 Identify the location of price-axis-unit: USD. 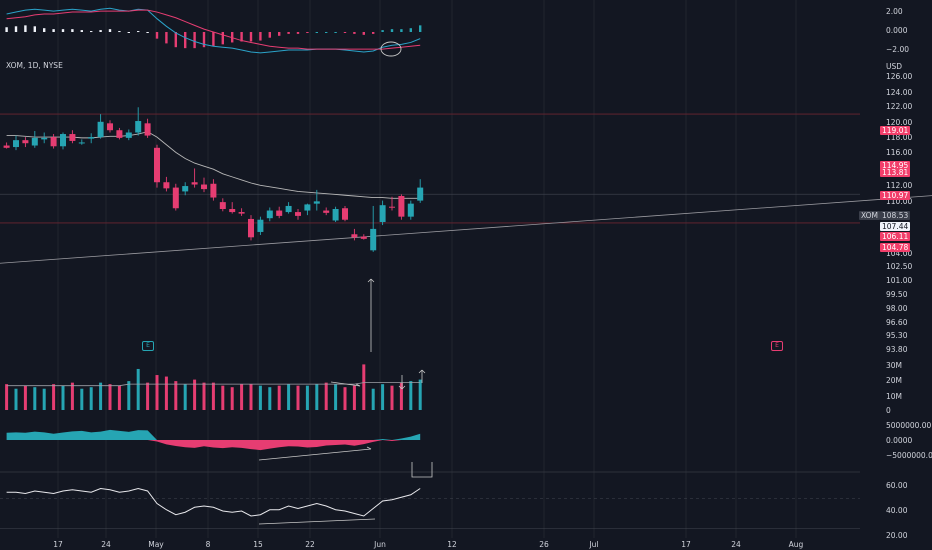
(894, 66).